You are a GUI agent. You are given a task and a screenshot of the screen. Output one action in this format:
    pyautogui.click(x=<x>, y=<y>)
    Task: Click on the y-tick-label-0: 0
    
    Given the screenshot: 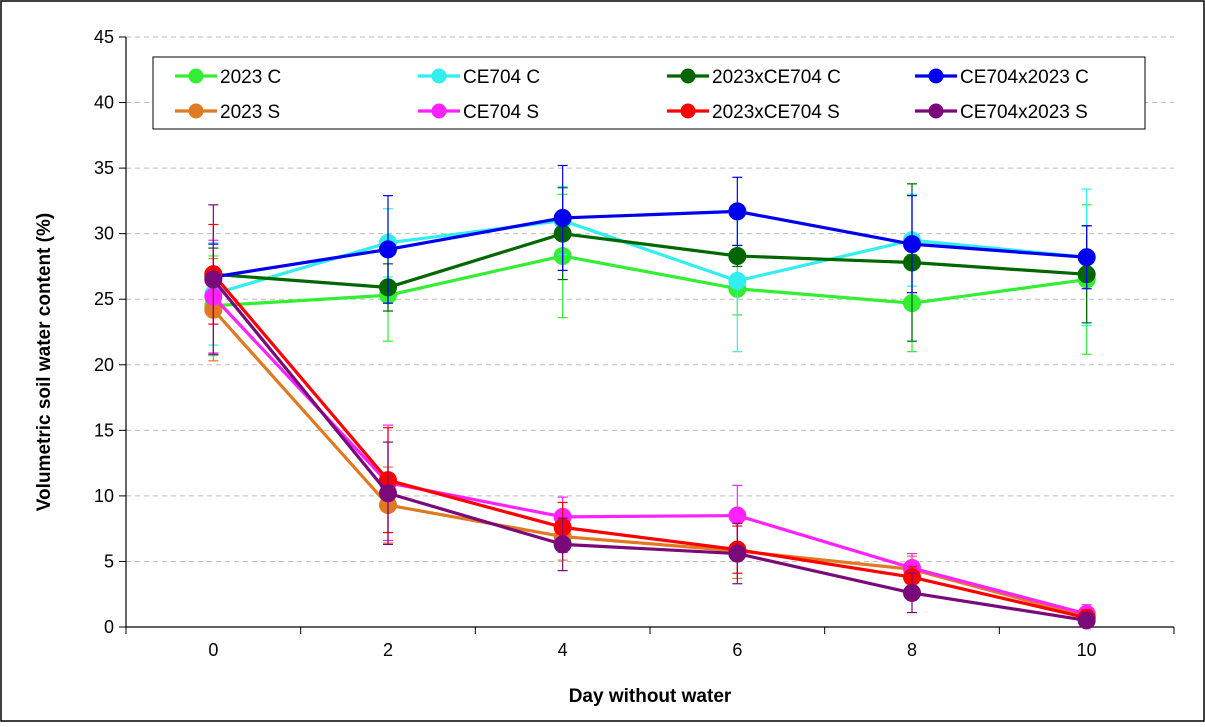 What is the action you would take?
    pyautogui.click(x=109, y=627)
    